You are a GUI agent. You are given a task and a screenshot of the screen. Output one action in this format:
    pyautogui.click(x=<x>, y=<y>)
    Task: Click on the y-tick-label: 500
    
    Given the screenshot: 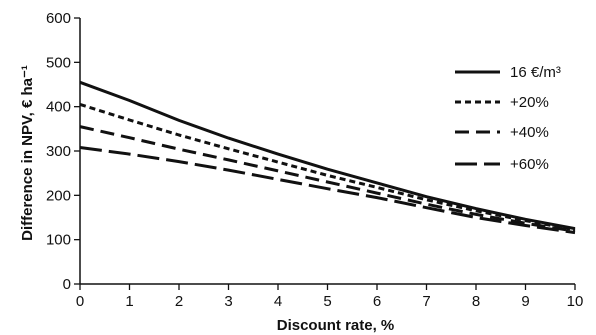 What is the action you would take?
    pyautogui.click(x=58, y=62)
    